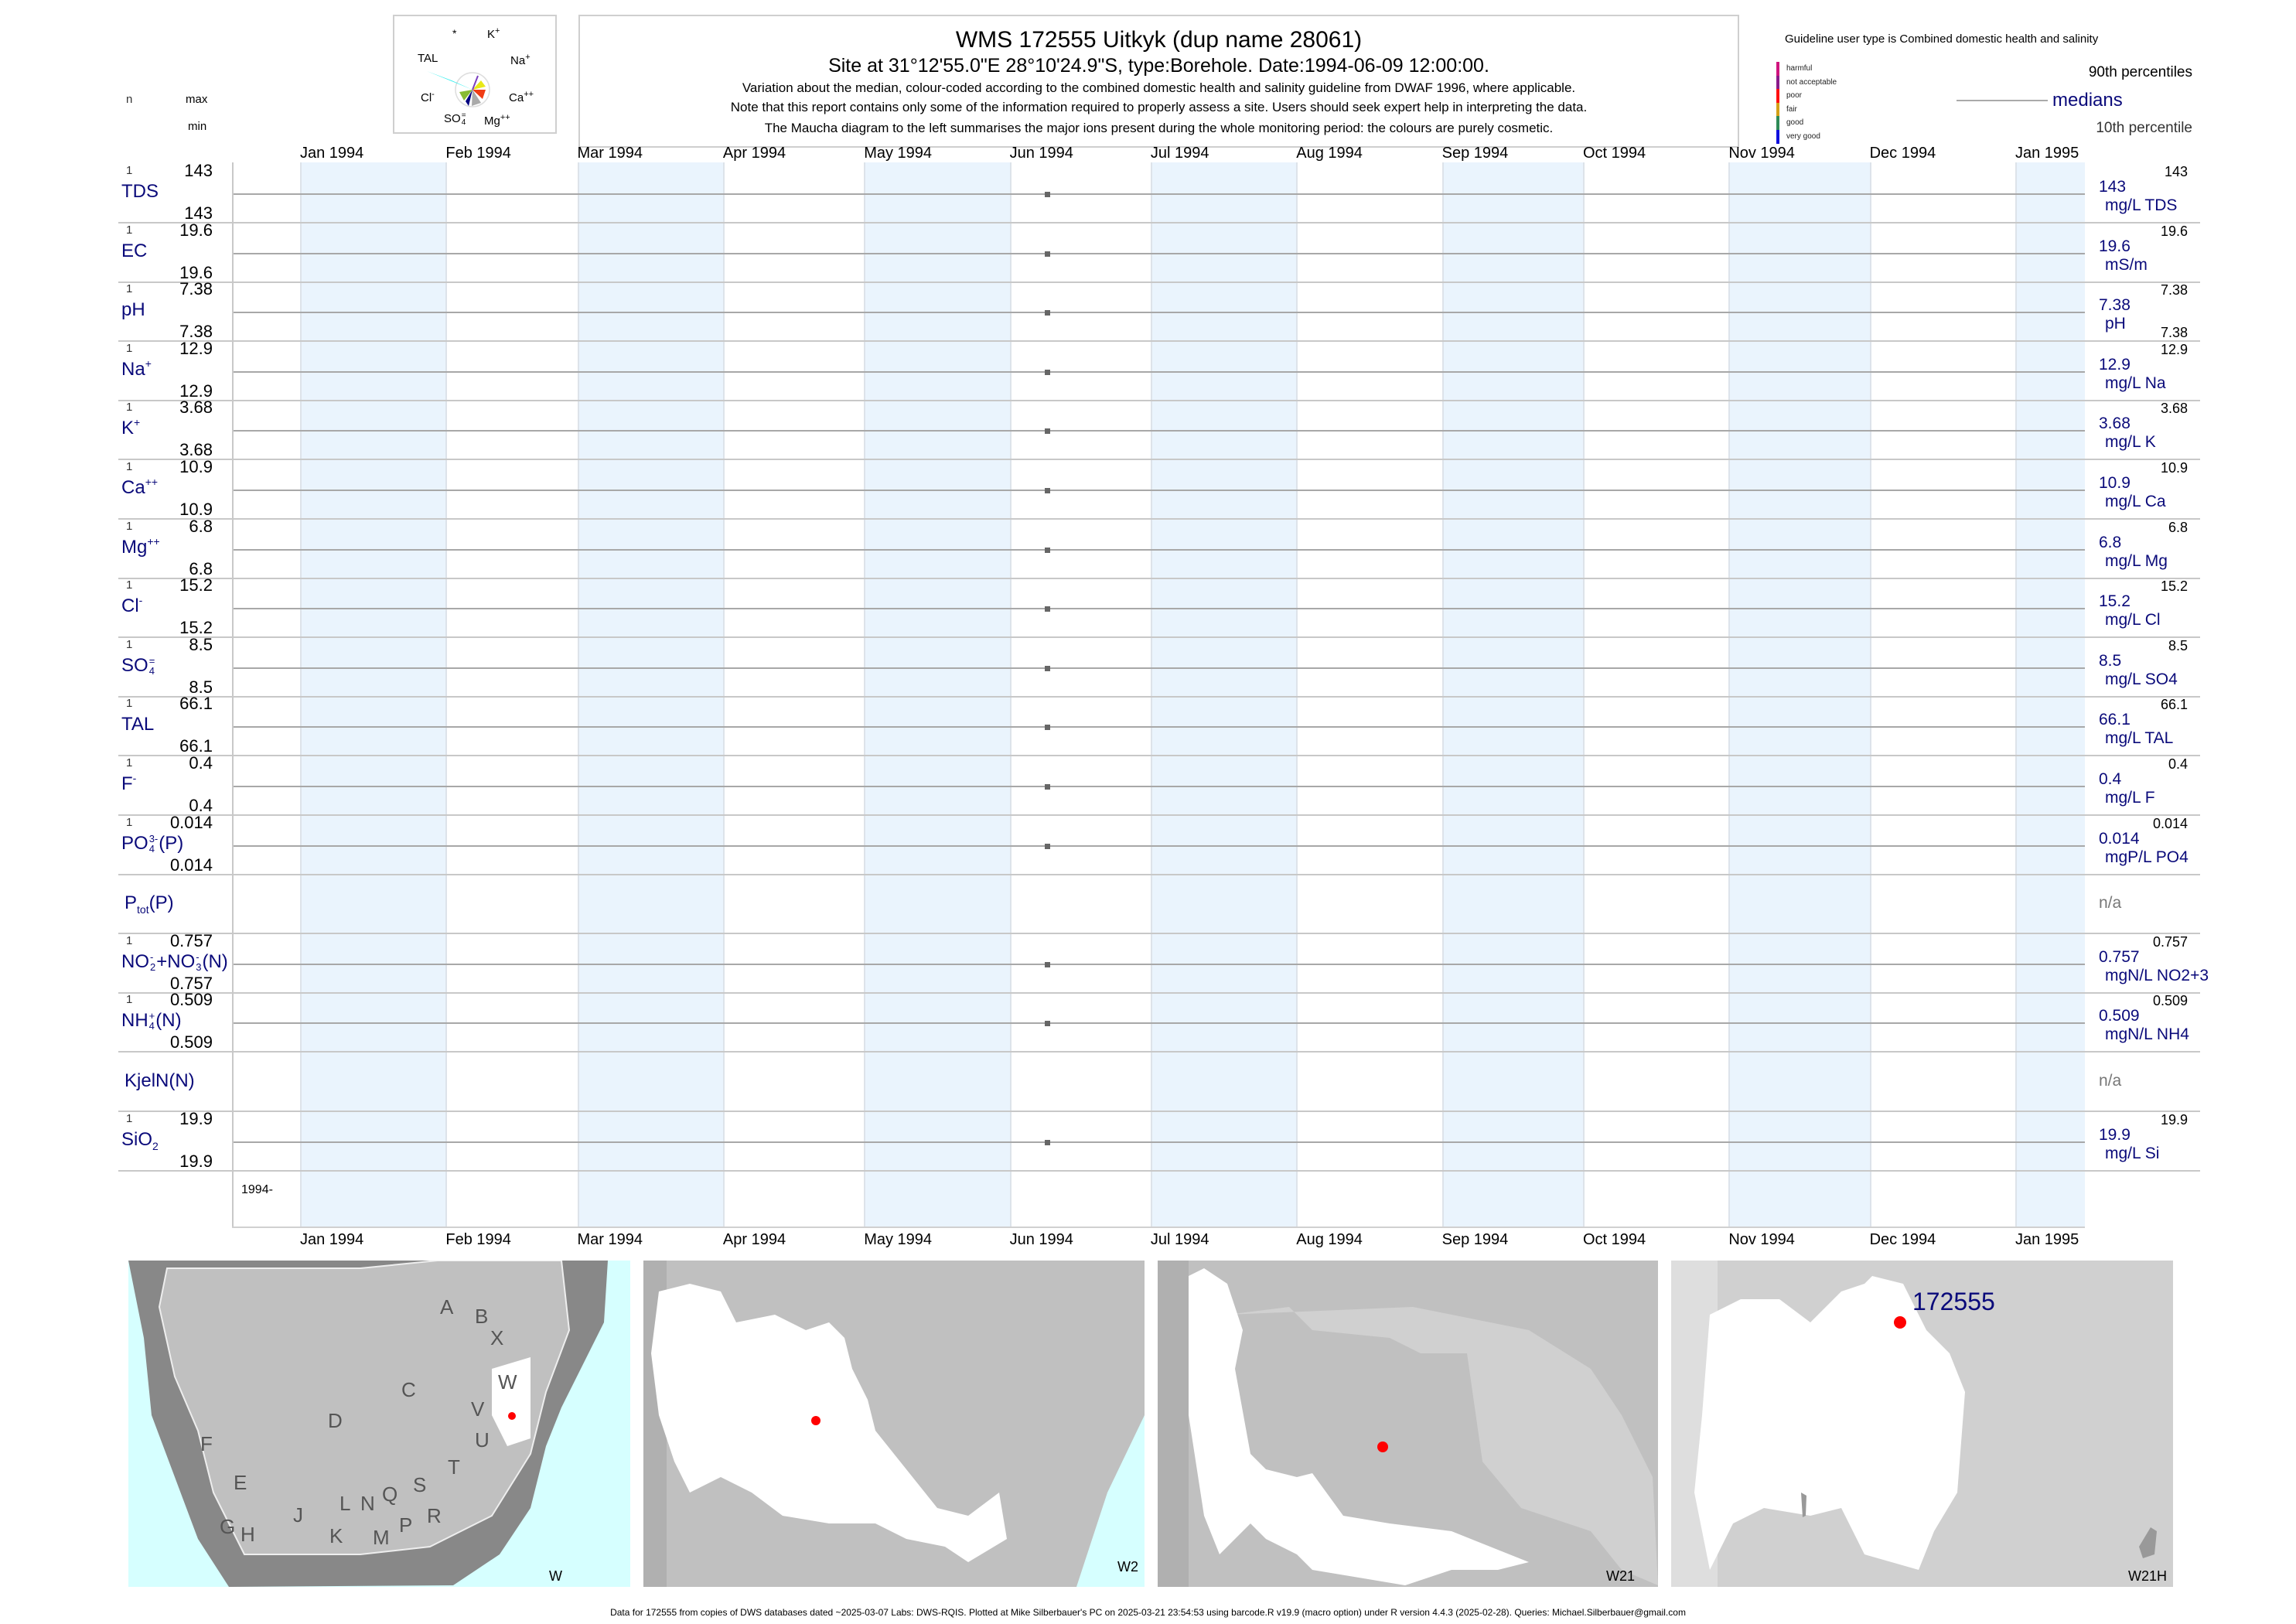 This screenshot has height=1624, width=2296. I want to click on max-value: 66.1, so click(196, 704).